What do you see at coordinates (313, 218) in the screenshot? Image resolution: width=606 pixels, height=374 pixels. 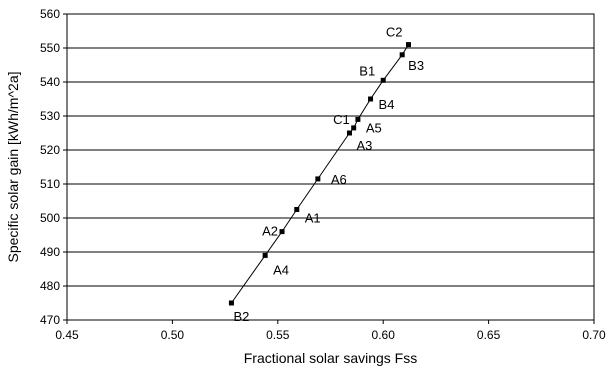 I see `point-label-a1: A1` at bounding box center [313, 218].